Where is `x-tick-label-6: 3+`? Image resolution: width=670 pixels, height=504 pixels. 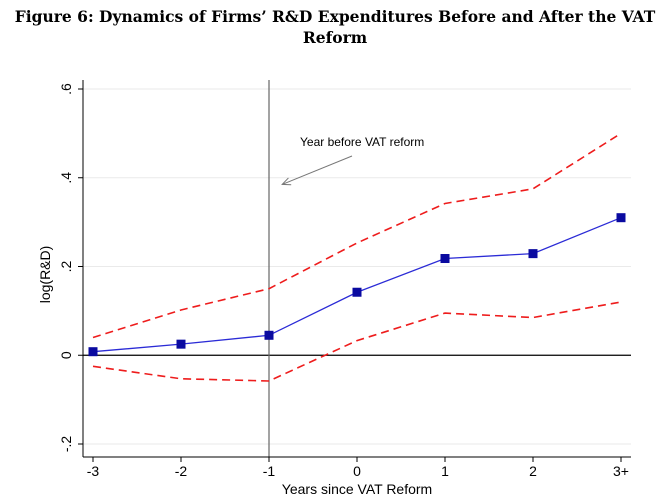
x-tick-label-6: 3+ is located at coordinates (621, 471).